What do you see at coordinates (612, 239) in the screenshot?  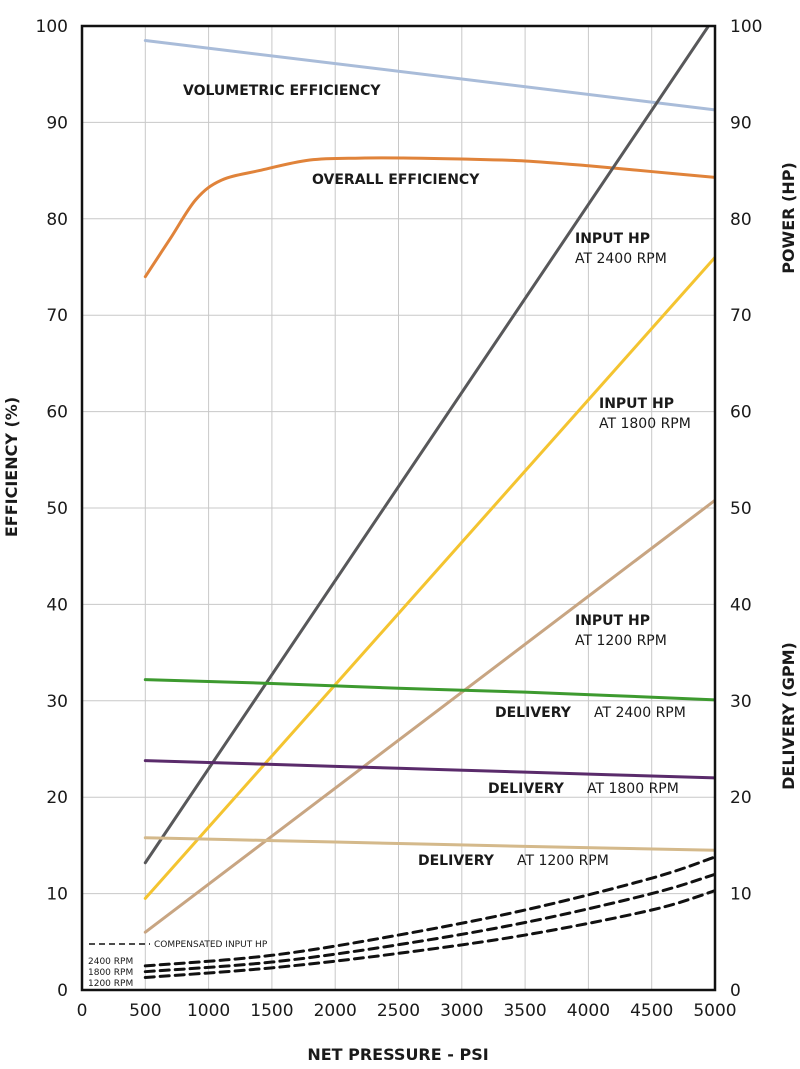 I see `label-input-hp-2400: INPUT HP` at bounding box center [612, 239].